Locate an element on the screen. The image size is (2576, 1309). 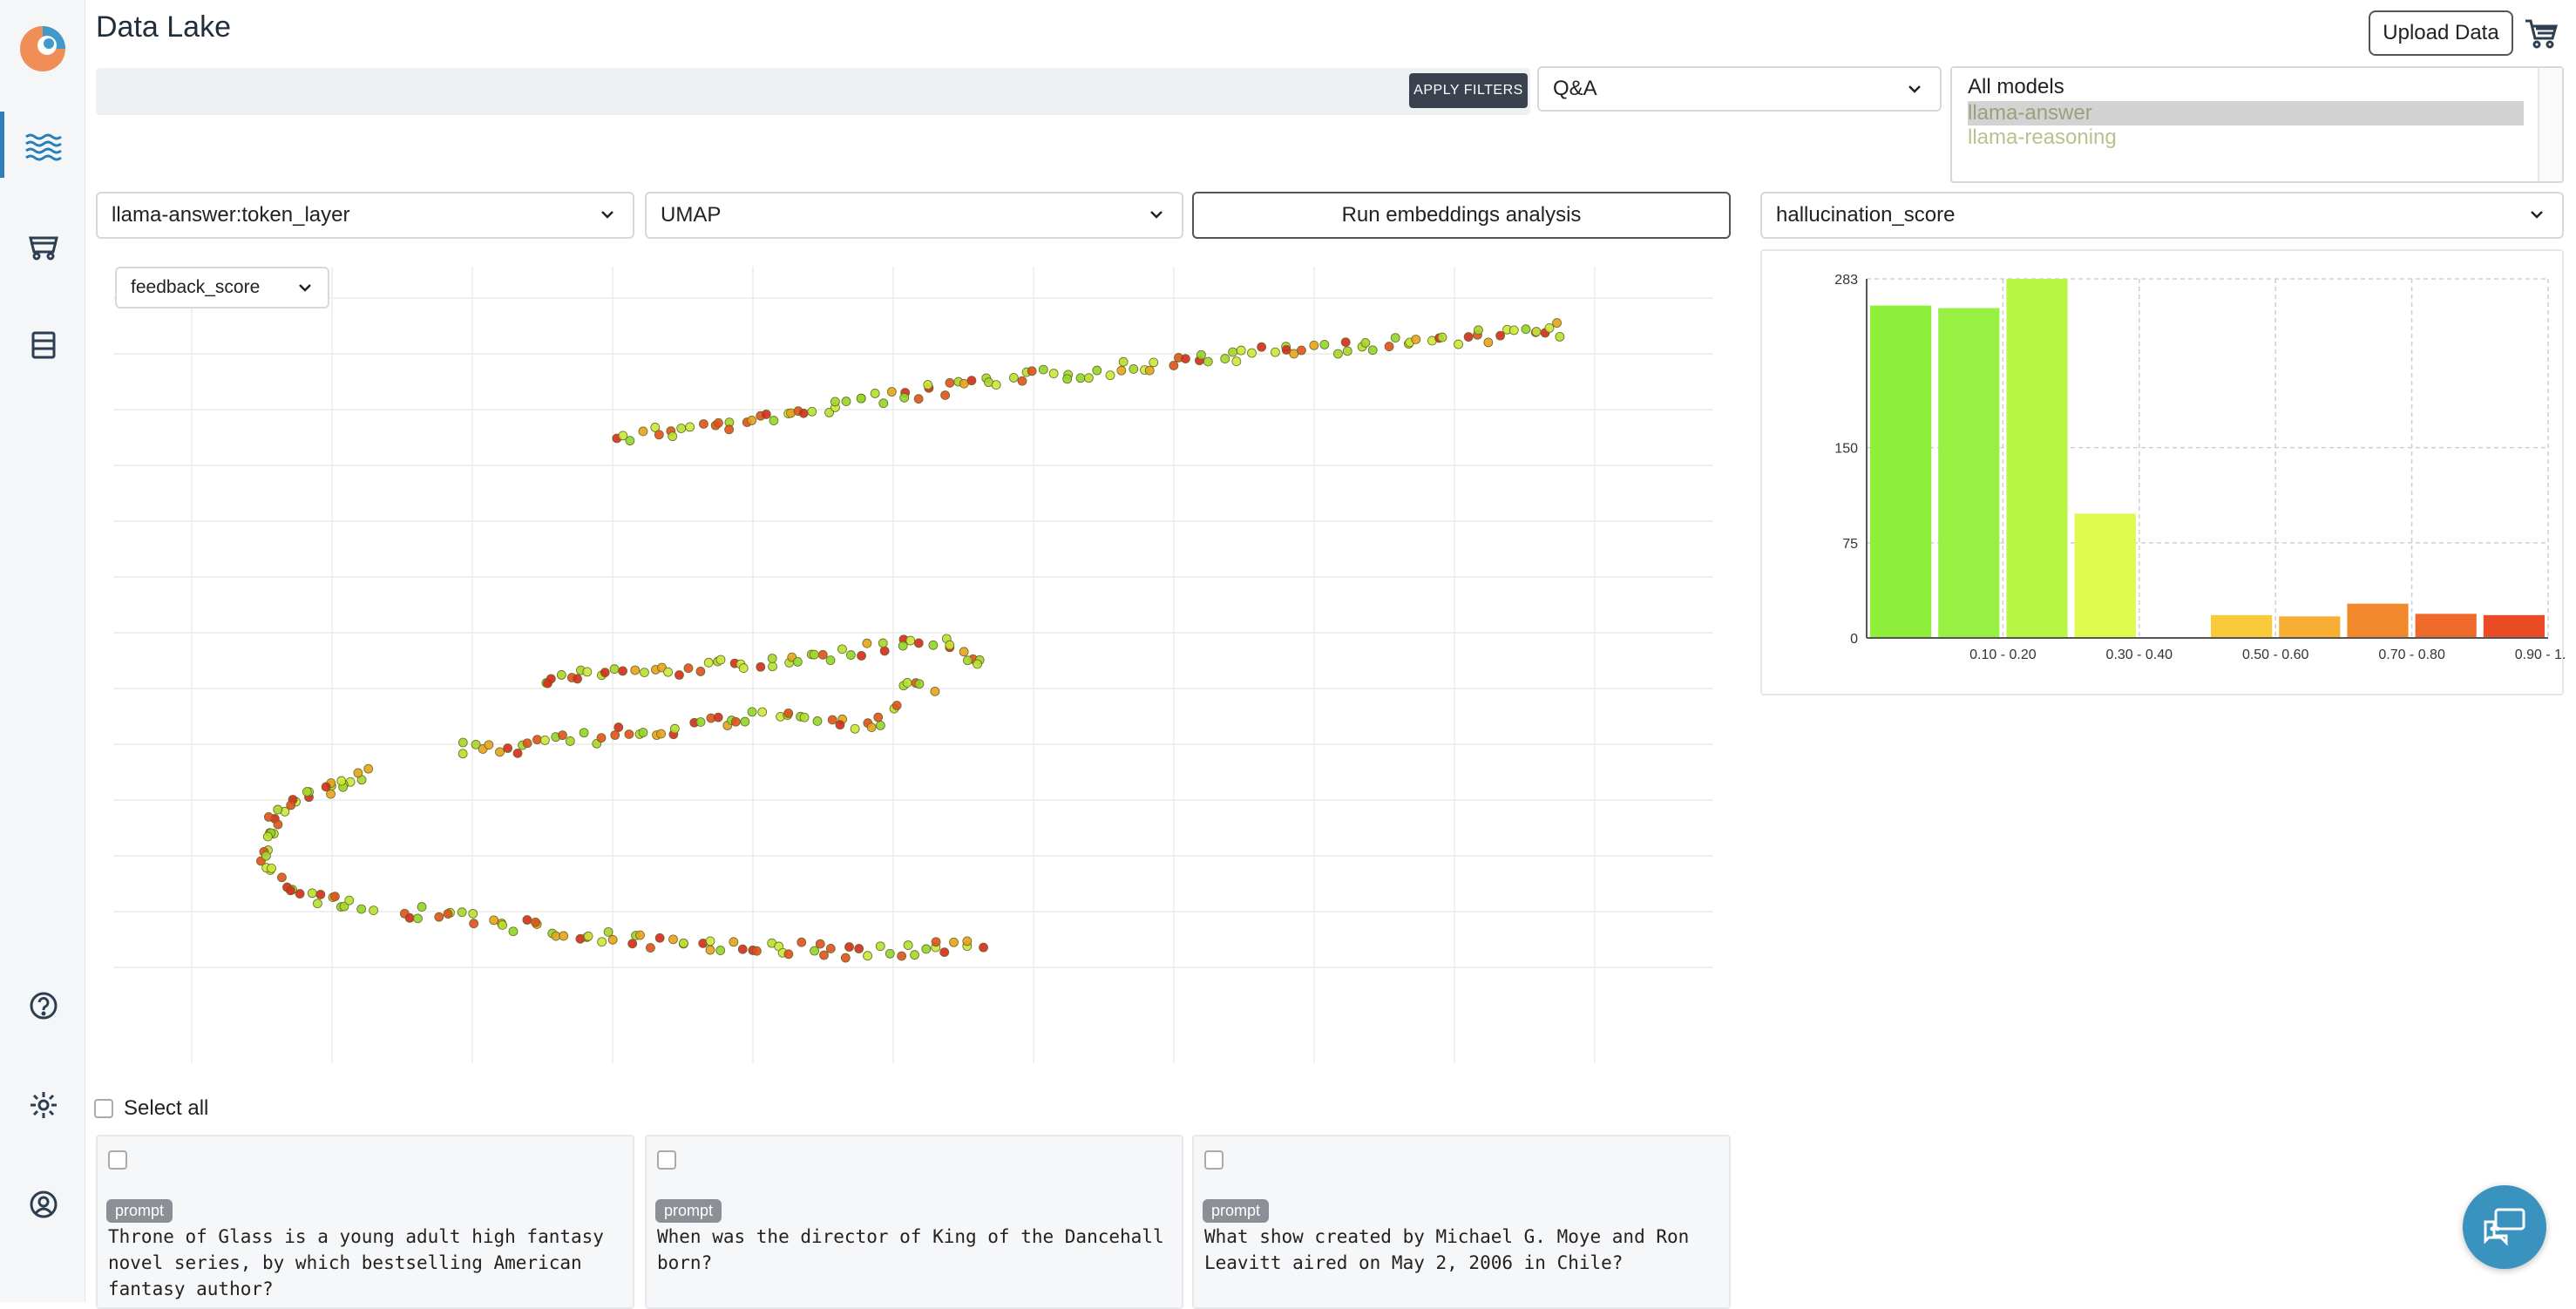
run-embeddings-button: Run embeddings analysis is located at coordinates (1462, 215).